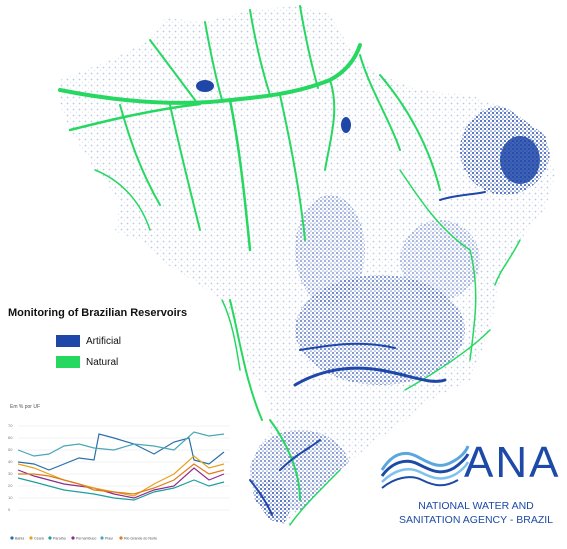 The image size is (567, 549). I want to click on legend-series-label: Piauí, so click(109, 538).